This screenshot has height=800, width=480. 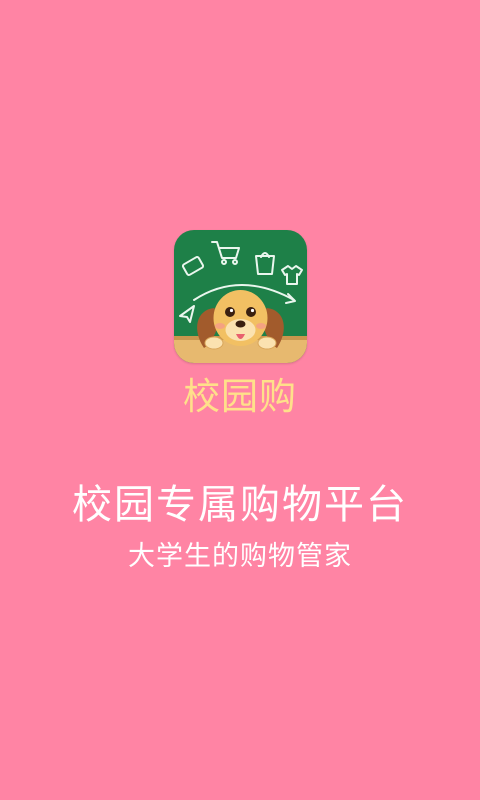 What do you see at coordinates (240, 505) in the screenshot?
I see `slogan: 校园专属购物平台` at bounding box center [240, 505].